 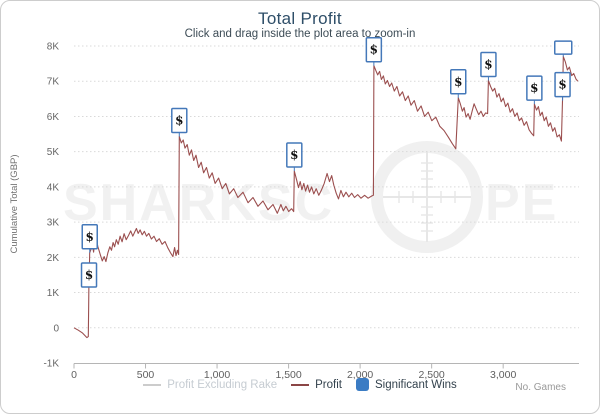 I want to click on y-axis-title: Cumulative Total (GBP), so click(x=14, y=204).